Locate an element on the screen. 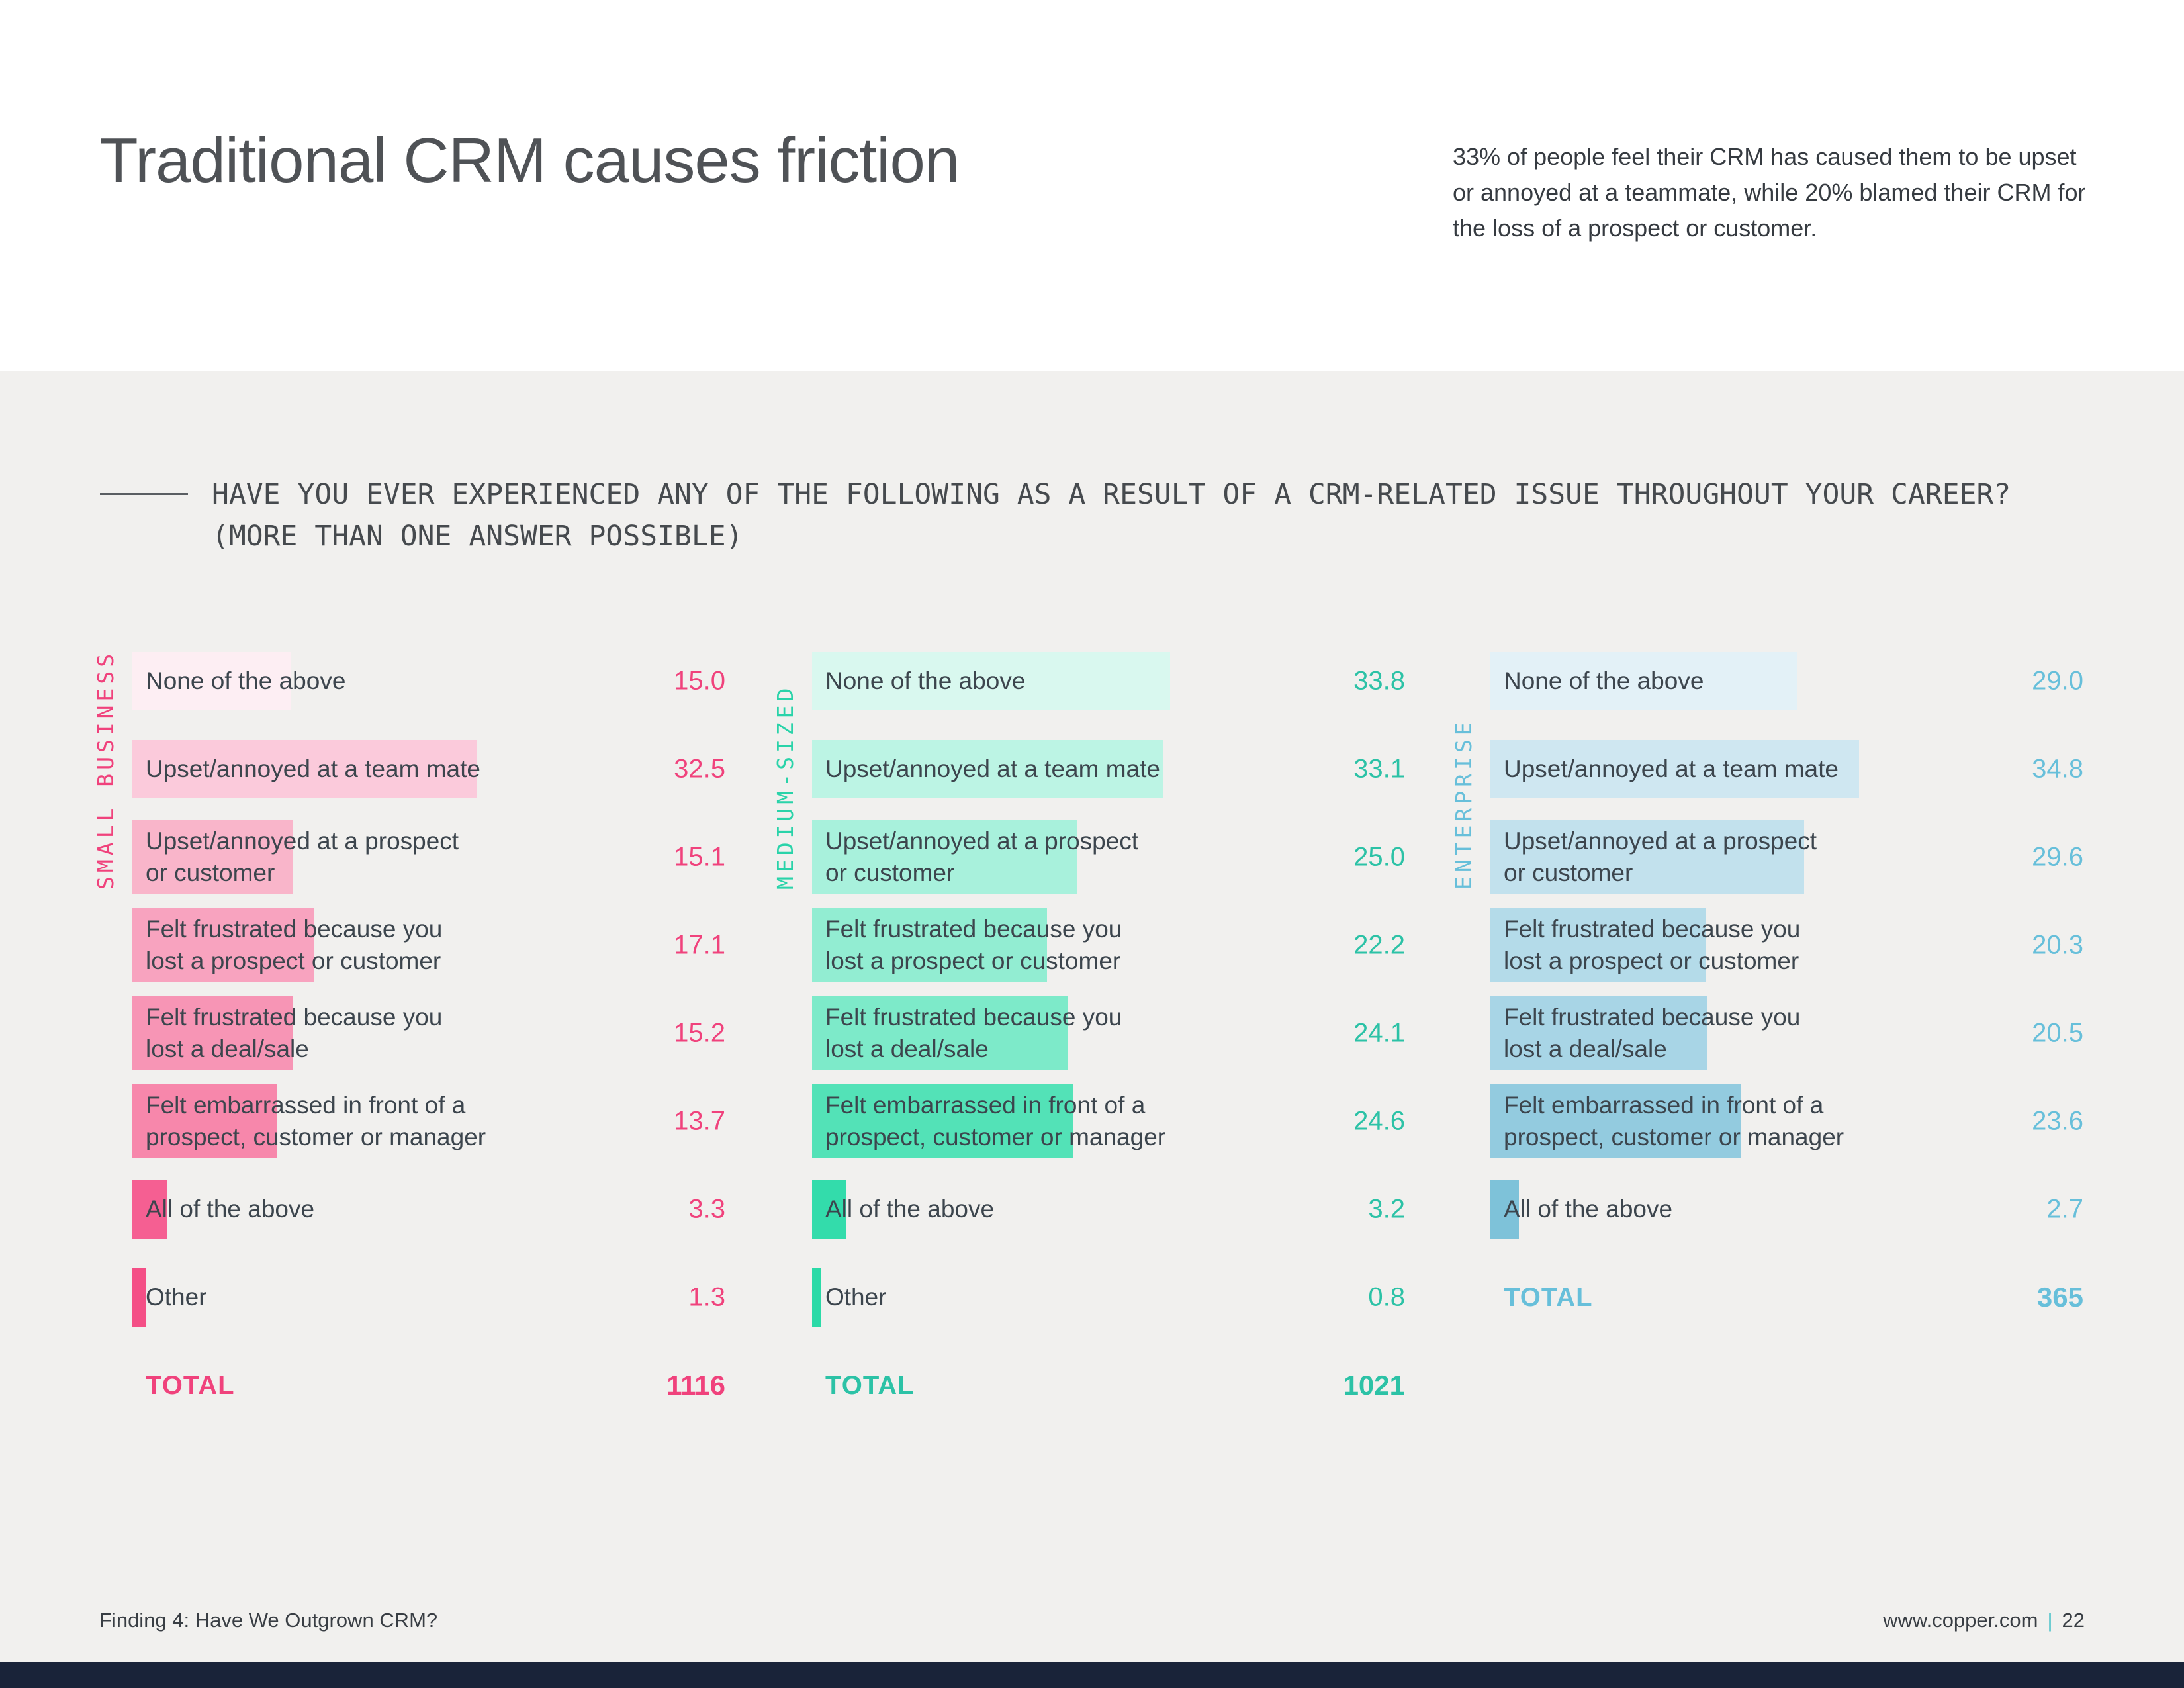 The width and height of the screenshot is (2184, 1688). chart-row: Other 1.3 is located at coordinates (429, 1297).